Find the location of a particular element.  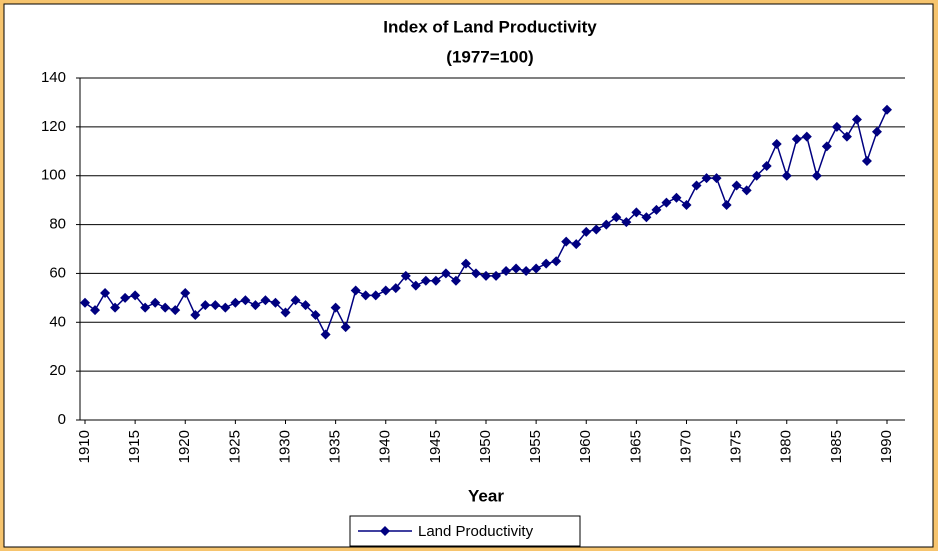

legend: Land Productivity is located at coordinates (465, 531).